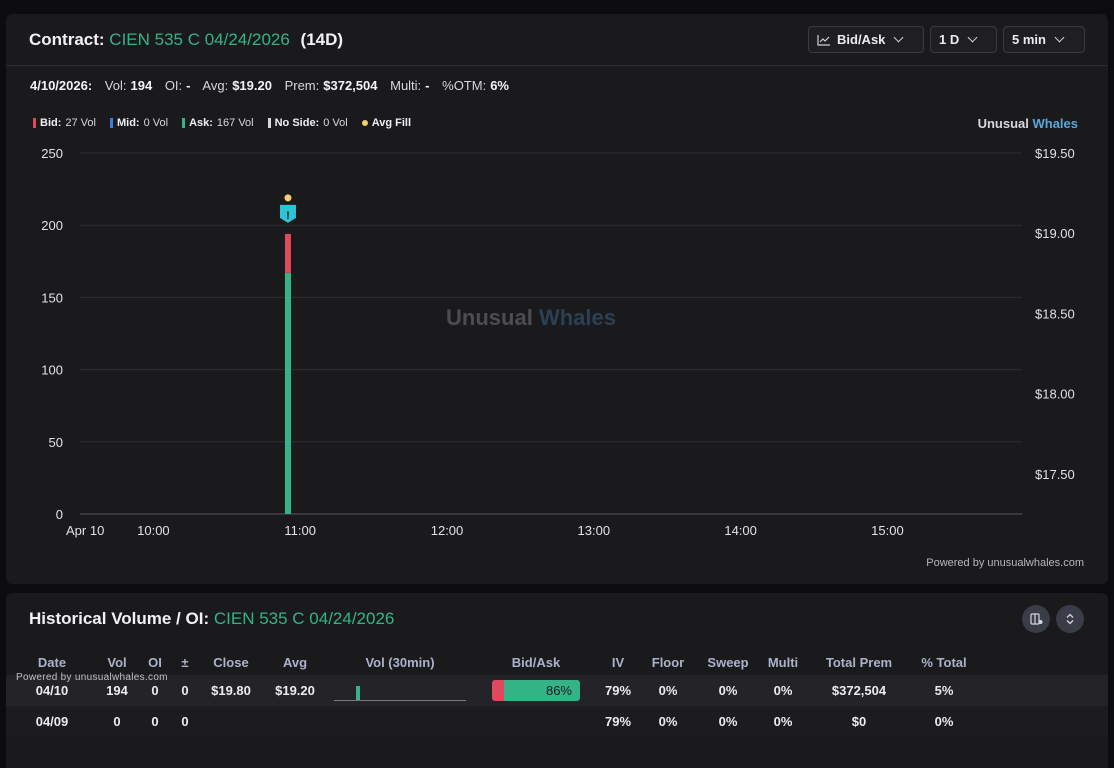 This screenshot has height=768, width=1114. I want to click on cell-vol: 194, so click(117, 690).